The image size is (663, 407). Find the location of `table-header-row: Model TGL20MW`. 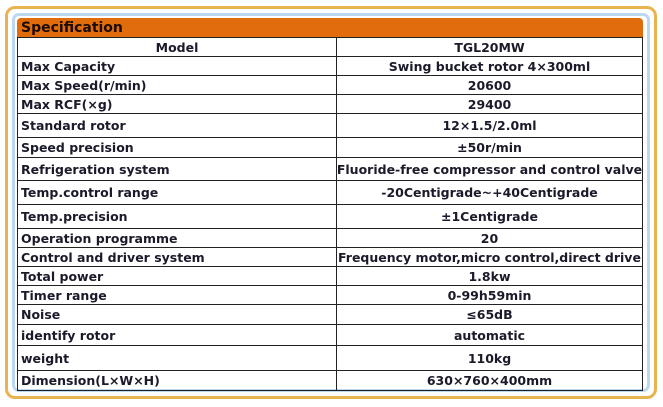

table-header-row: Model TGL20MW is located at coordinates (330, 47).